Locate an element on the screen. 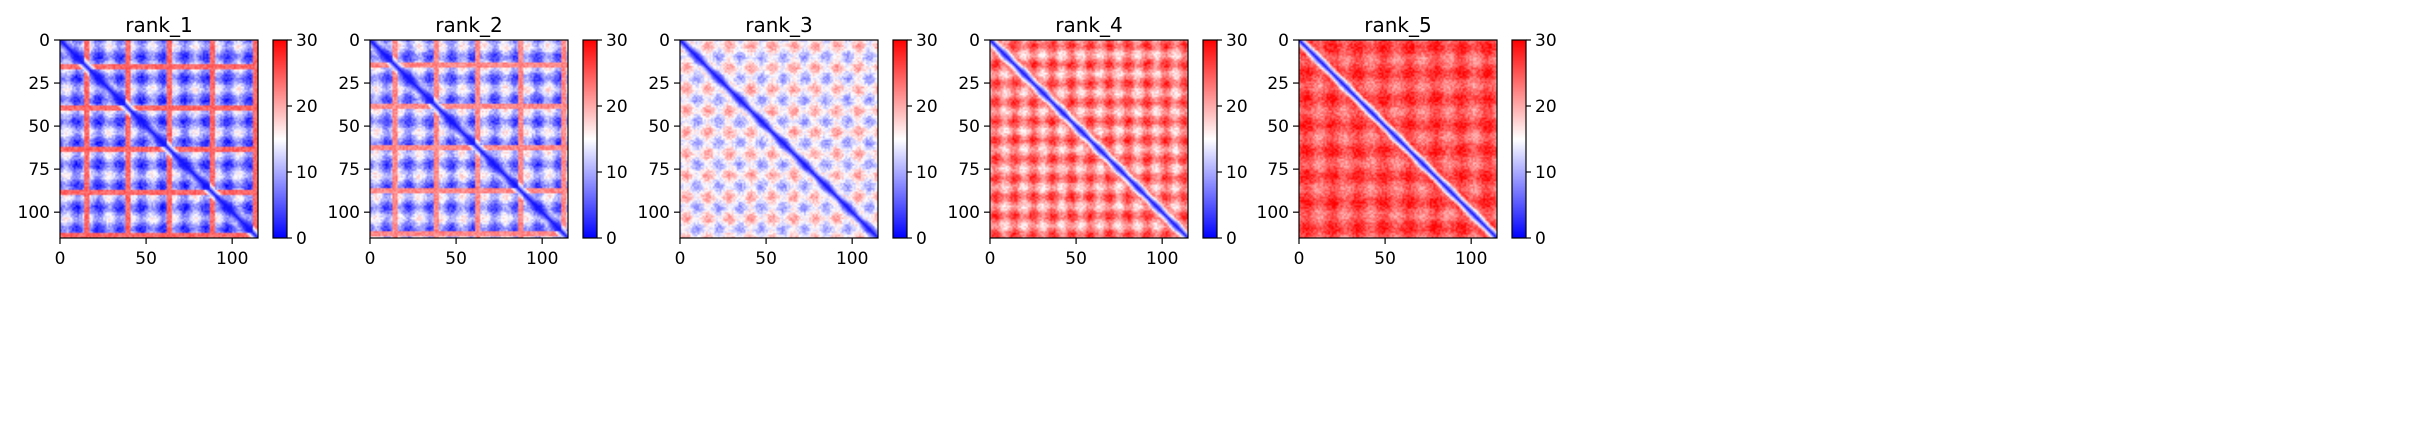 The image size is (2435, 438). panel-4: rank_4 0 50 100 0 25 50 75 100 0 10 20 30 is located at coordinates (1098, 141).